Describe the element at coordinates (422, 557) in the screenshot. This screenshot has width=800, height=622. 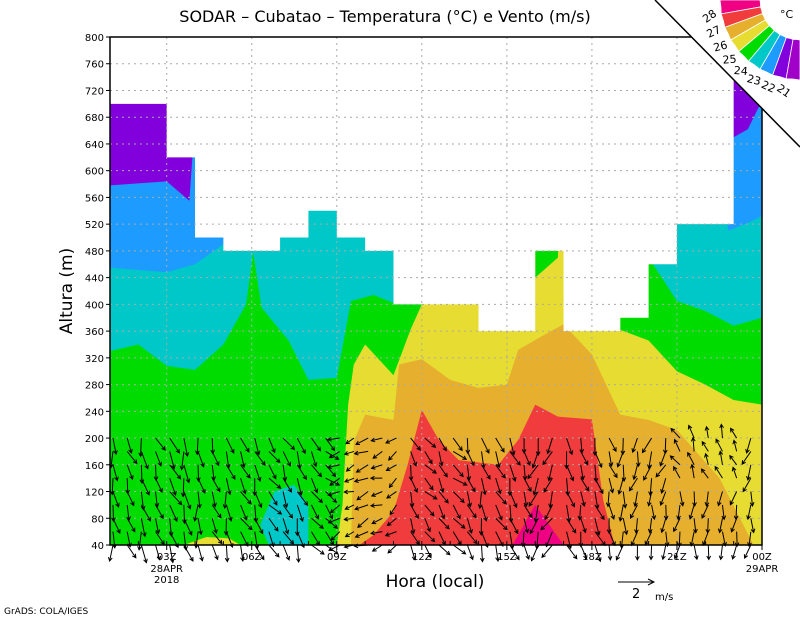
I see `x-tick-label: 12Z` at that location.